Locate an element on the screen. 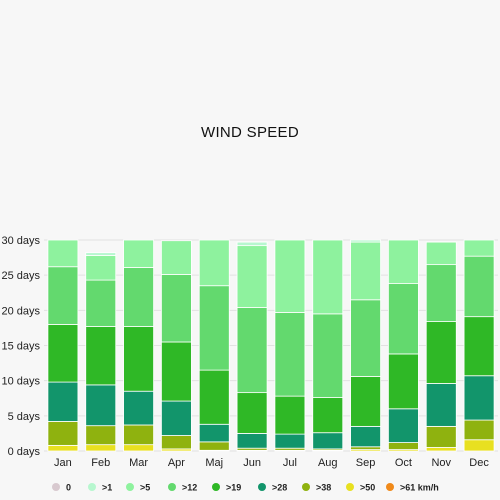 The width and height of the screenshot is (500, 500). x-tick-label: Feb is located at coordinates (100, 463).